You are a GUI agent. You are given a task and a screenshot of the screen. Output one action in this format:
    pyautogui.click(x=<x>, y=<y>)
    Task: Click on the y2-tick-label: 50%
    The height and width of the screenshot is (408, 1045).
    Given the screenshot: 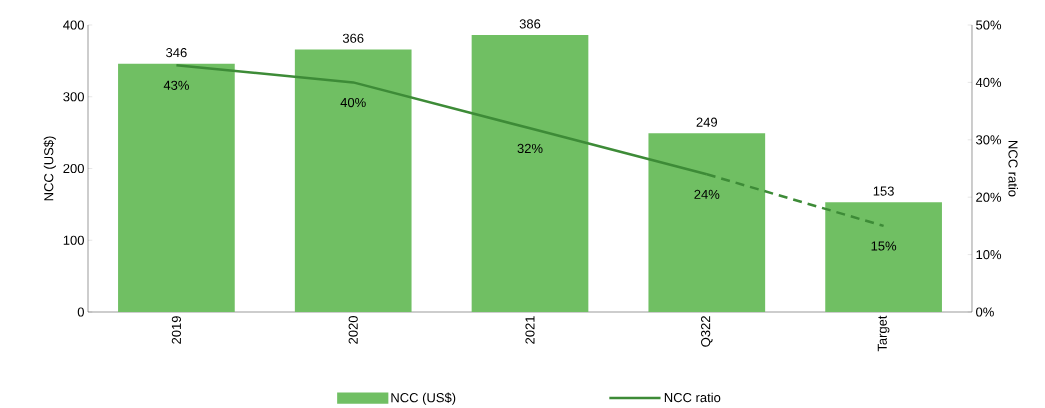 What is the action you would take?
    pyautogui.click(x=989, y=25)
    